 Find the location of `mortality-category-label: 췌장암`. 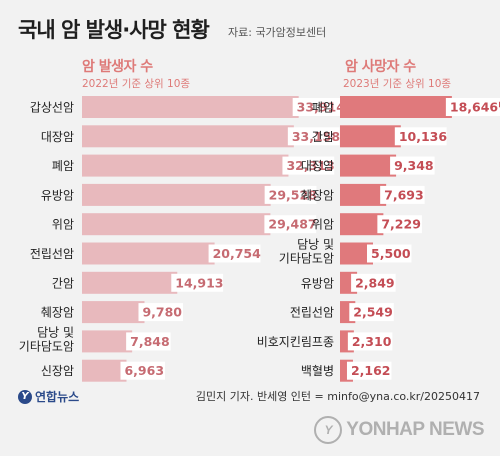

mortality-category-label: 췌장암 is located at coordinates (317, 195).